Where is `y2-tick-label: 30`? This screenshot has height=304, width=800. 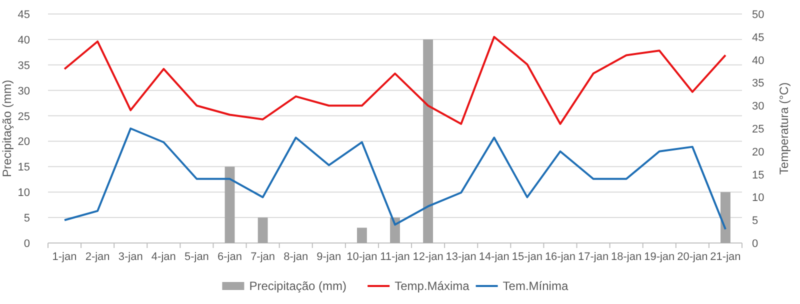
y2-tick-label: 30 is located at coordinates (758, 106).